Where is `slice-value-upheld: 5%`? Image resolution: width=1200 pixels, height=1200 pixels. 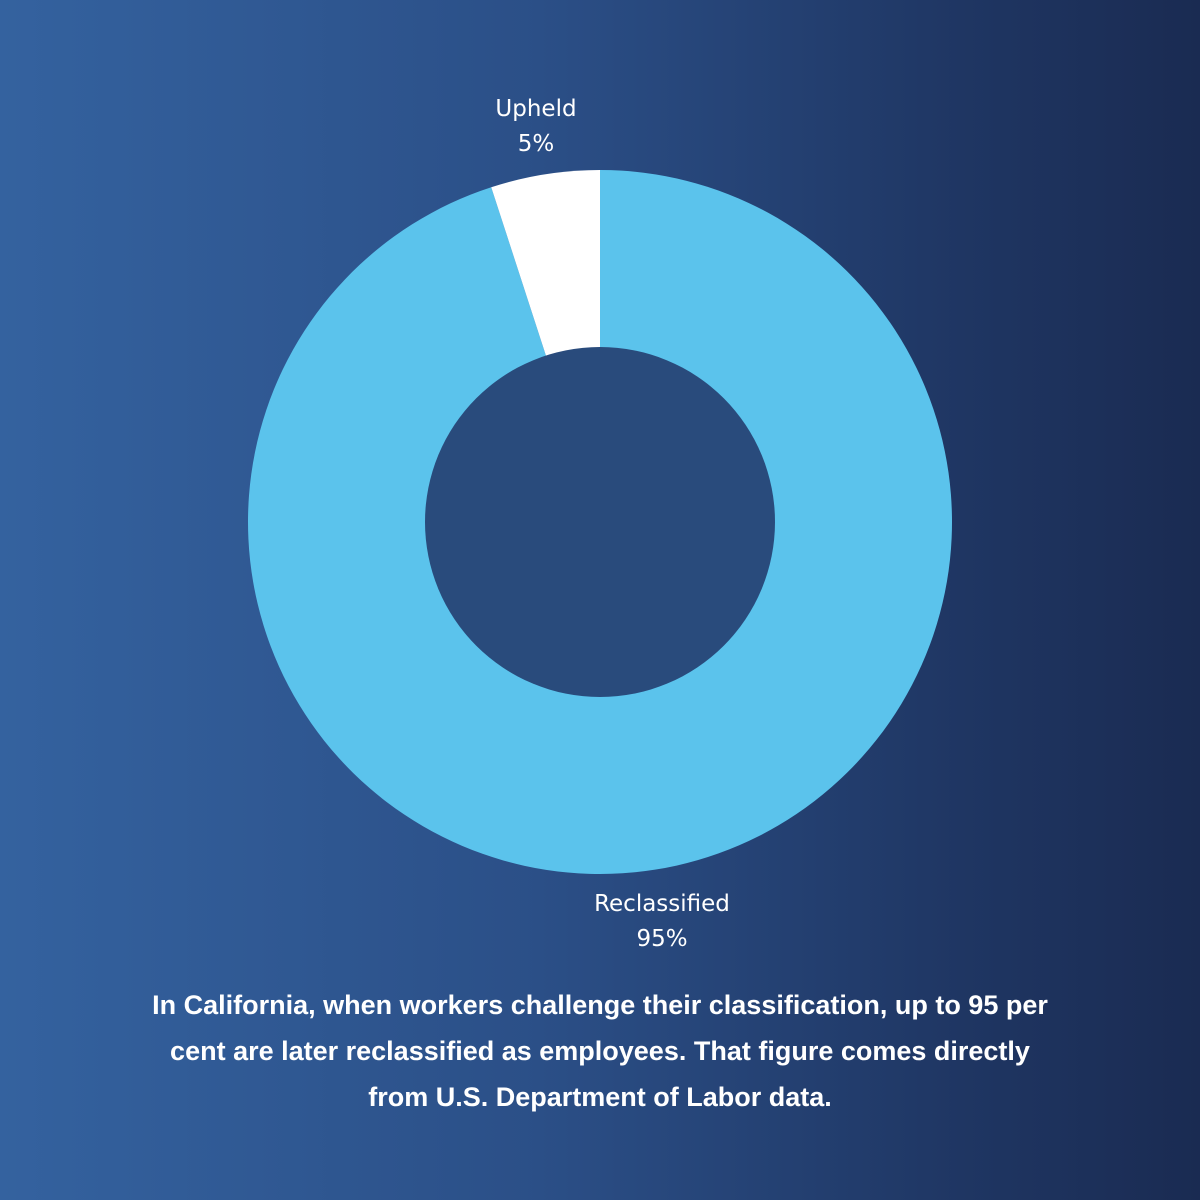
slice-value-upheld: 5% is located at coordinates (536, 144).